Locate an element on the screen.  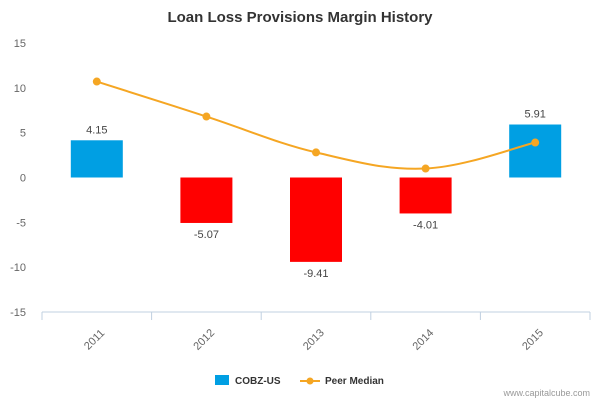
credit-text: www.capitalcube.com is located at coordinates (546, 393).